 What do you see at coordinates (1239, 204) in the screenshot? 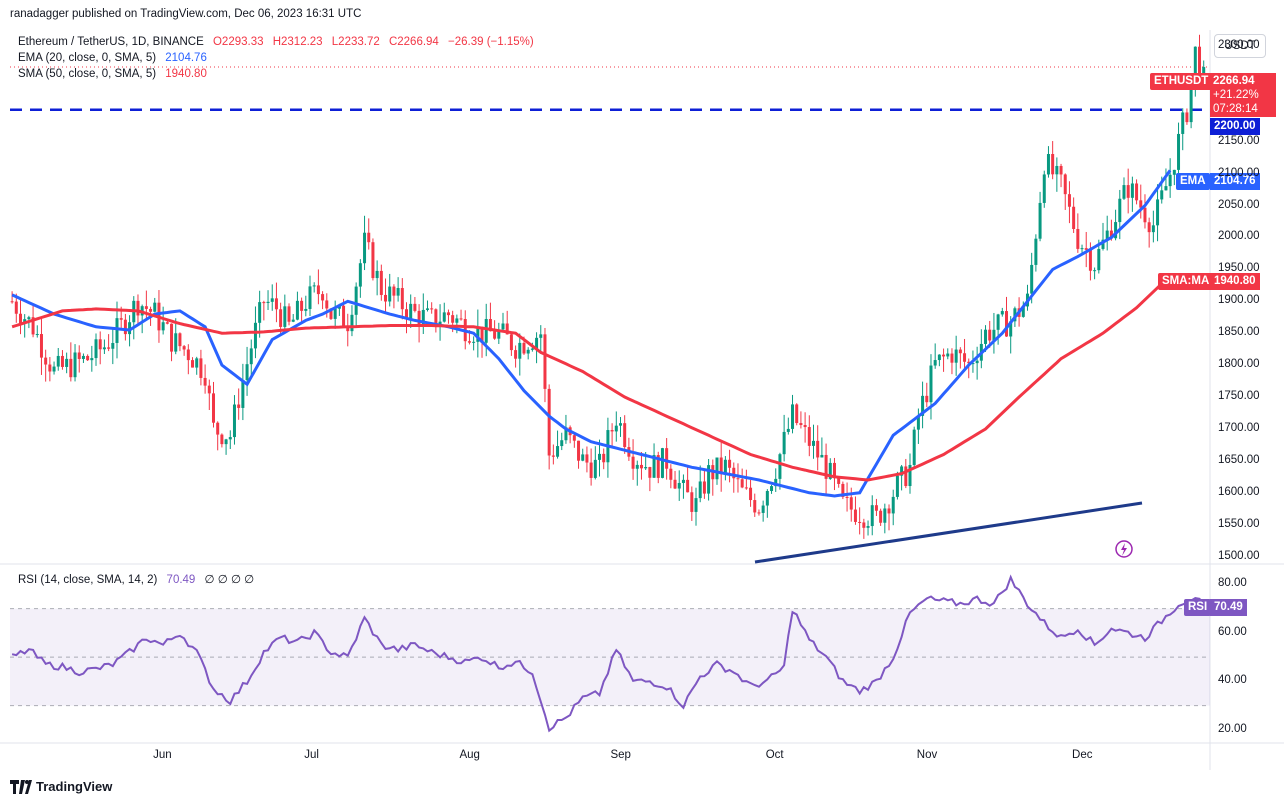
I see `price-tick-label: 2050.00` at bounding box center [1239, 204].